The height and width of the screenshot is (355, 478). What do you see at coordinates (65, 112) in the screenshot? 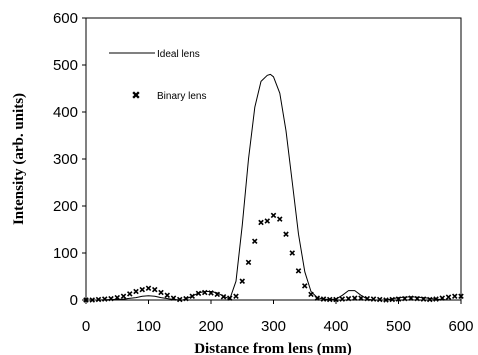
I see `y-tick-label: 400` at bounding box center [65, 112].